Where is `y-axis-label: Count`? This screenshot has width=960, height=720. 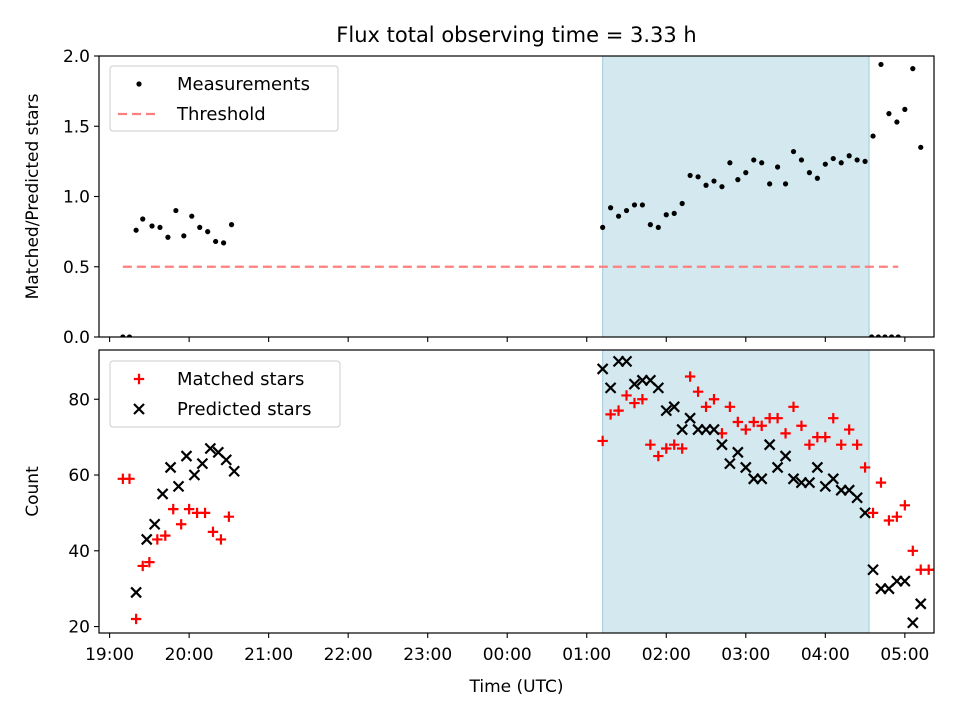
y-axis-label: Count is located at coordinates (33, 491).